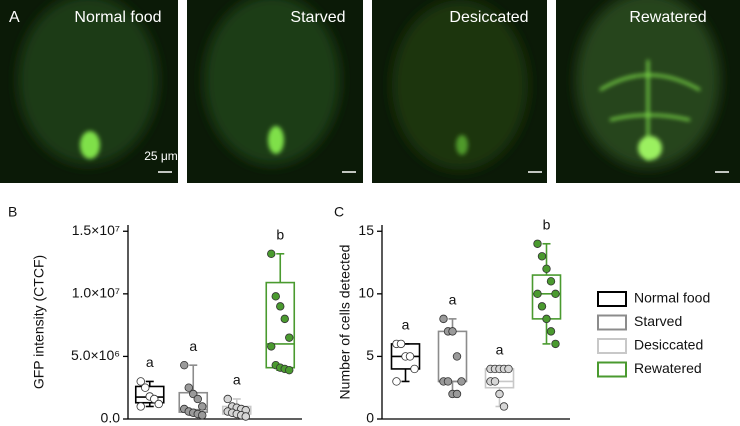 This screenshot has width=740, height=426. Describe the element at coordinates (339, 212) in the screenshot. I see `panel-letter: C` at that location.